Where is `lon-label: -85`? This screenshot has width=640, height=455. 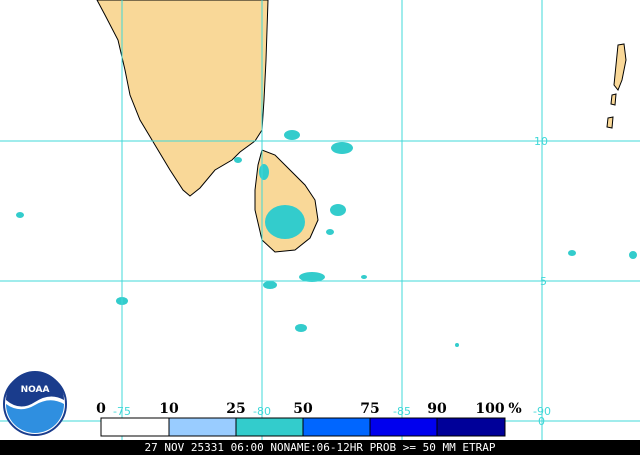 lon-label: -85 is located at coordinates (402, 411).